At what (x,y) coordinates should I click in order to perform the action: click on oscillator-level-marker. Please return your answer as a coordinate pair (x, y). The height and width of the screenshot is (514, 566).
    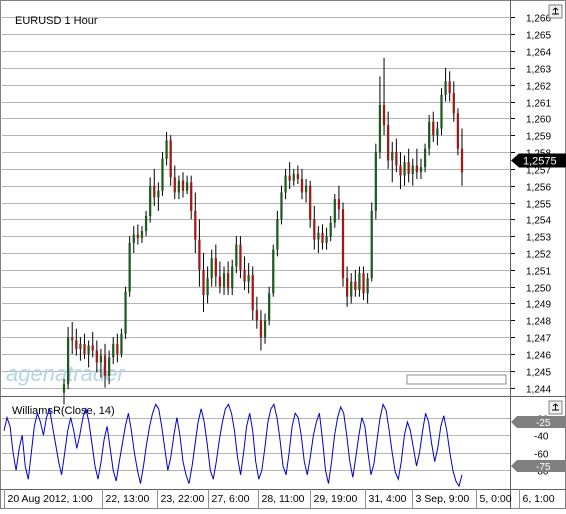
    Looking at the image, I should click on (538, 422).